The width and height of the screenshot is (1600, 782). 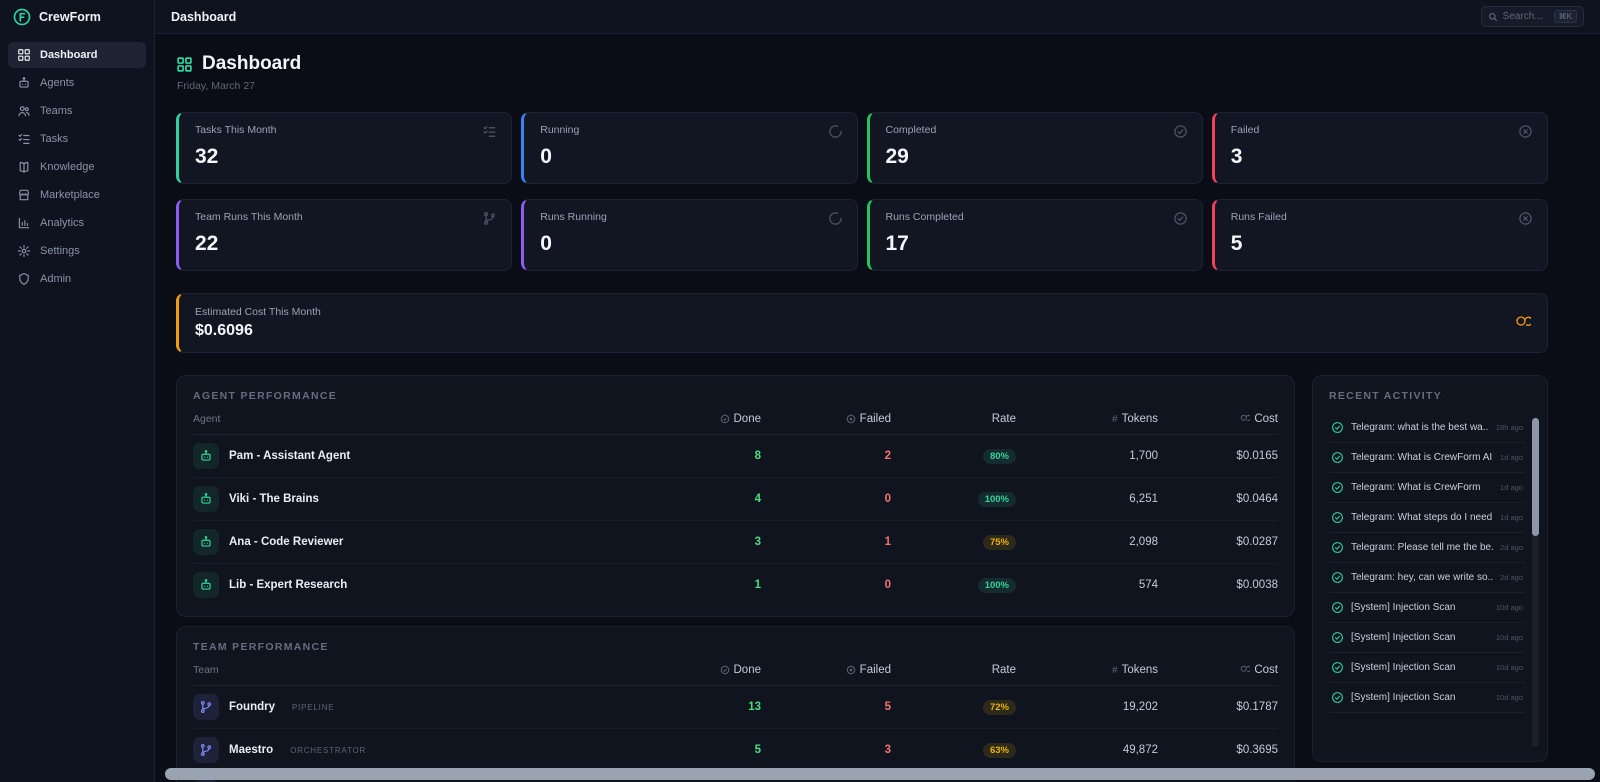 What do you see at coordinates (1511, 457) in the screenshot?
I see `activity-time: 1d ago` at bounding box center [1511, 457].